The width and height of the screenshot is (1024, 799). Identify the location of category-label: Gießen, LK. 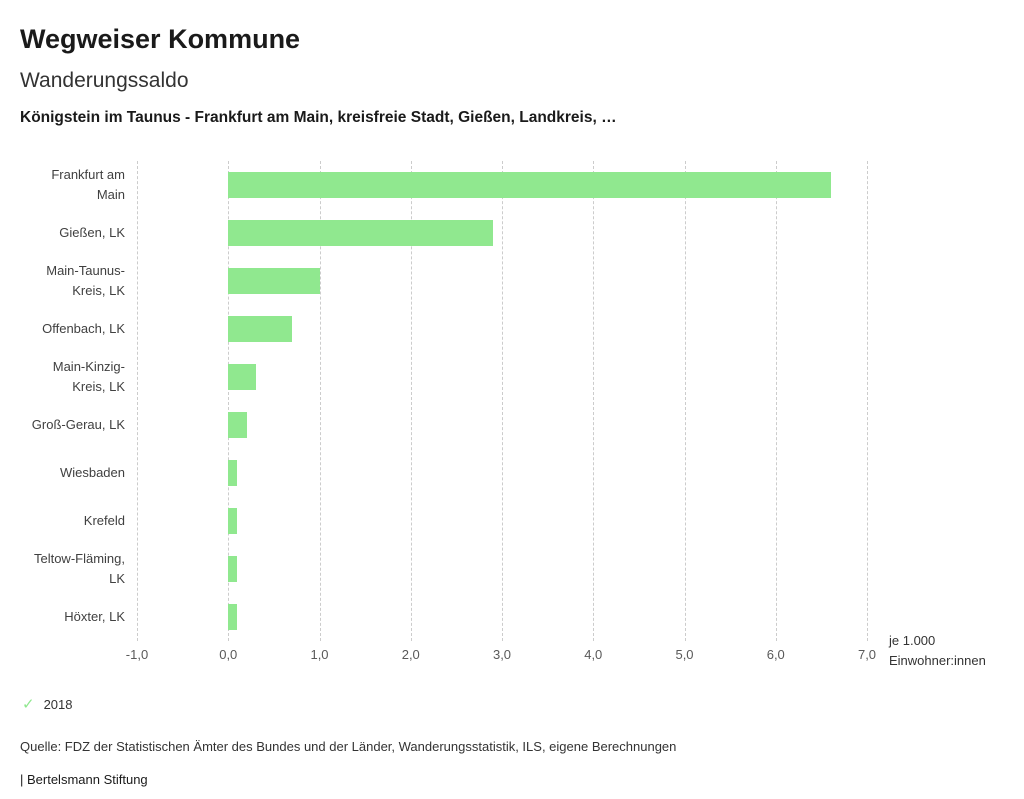
(92, 232).